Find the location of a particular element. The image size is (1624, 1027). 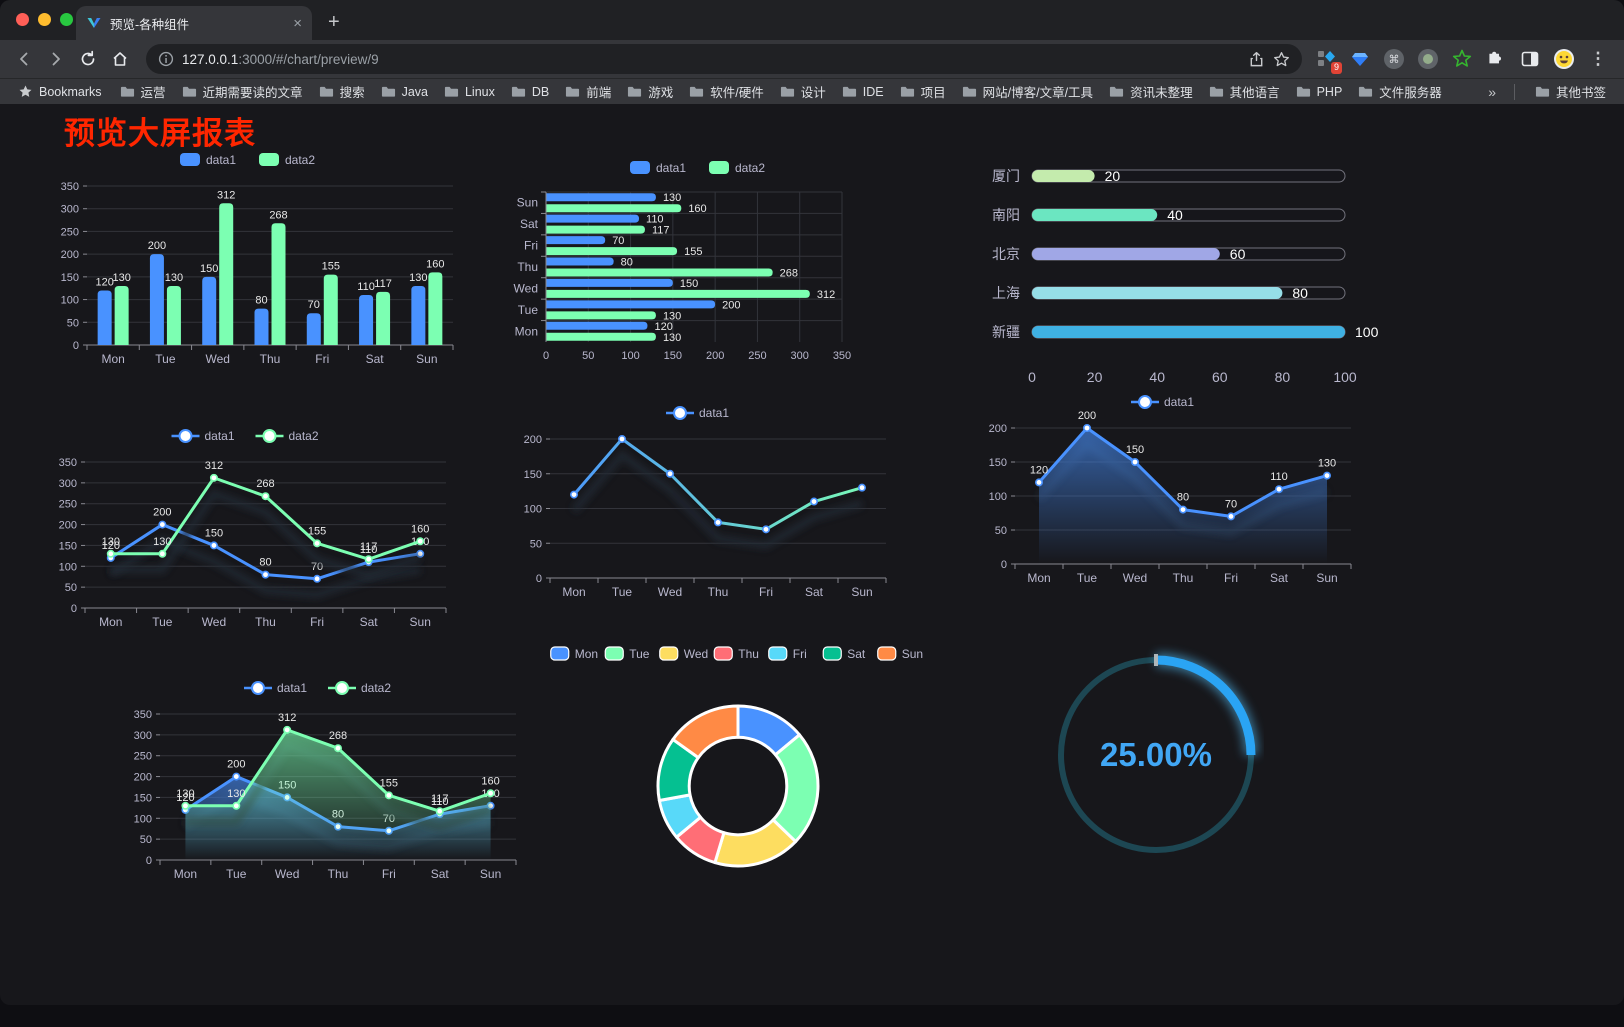

bookmark-item: 文件服务器 is located at coordinates (1400, 91).